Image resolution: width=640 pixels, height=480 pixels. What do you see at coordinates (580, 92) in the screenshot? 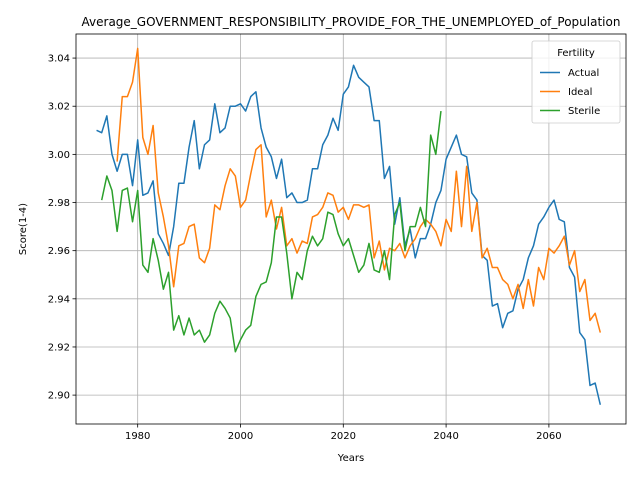
I see `legend-label-ideal: Ideal` at bounding box center [580, 92].